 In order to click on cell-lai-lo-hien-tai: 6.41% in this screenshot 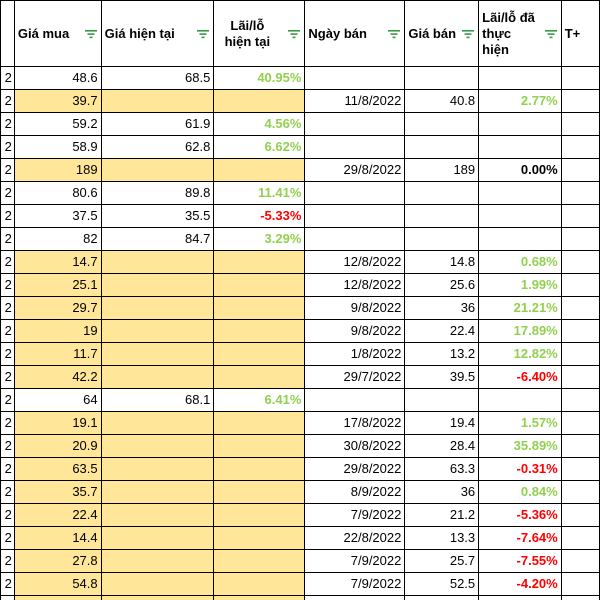, I will do `click(259, 400)`.